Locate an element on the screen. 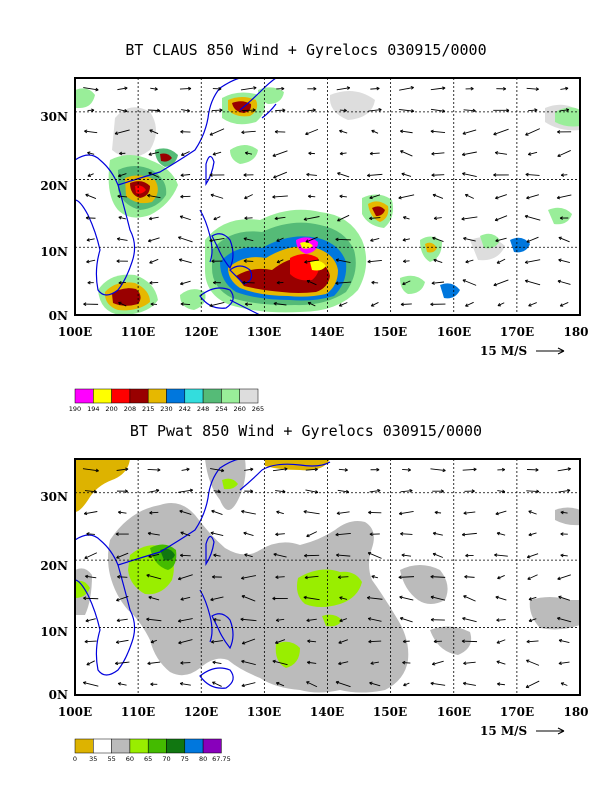 This screenshot has width=612, height=792. claus-lat-label: 0N is located at coordinates (58, 316).